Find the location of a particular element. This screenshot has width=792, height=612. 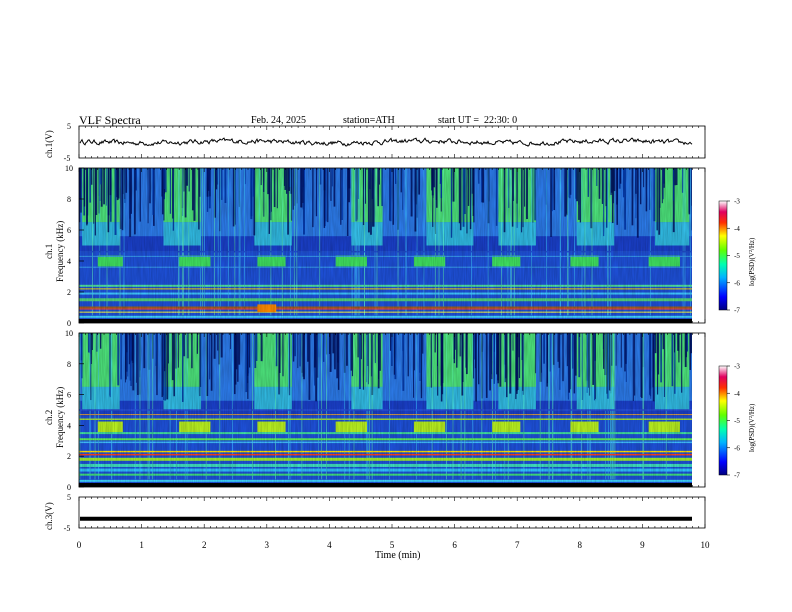

ch1-voltage-axis-label: ch.1(V) is located at coordinates (49, 144).